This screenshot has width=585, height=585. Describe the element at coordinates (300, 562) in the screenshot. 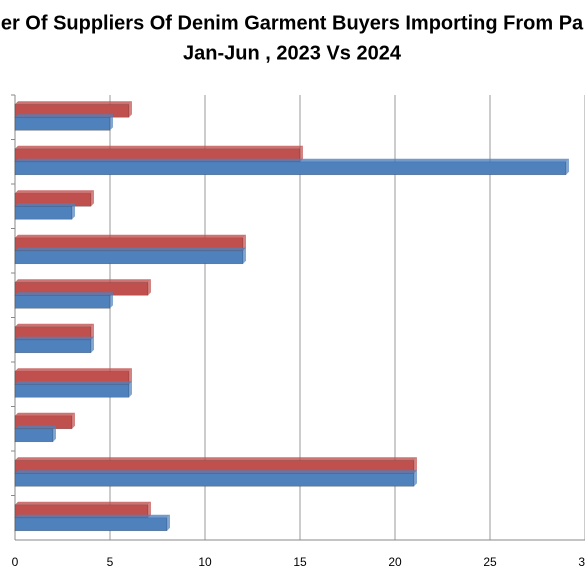

I see `x-tick-label: 15` at that location.